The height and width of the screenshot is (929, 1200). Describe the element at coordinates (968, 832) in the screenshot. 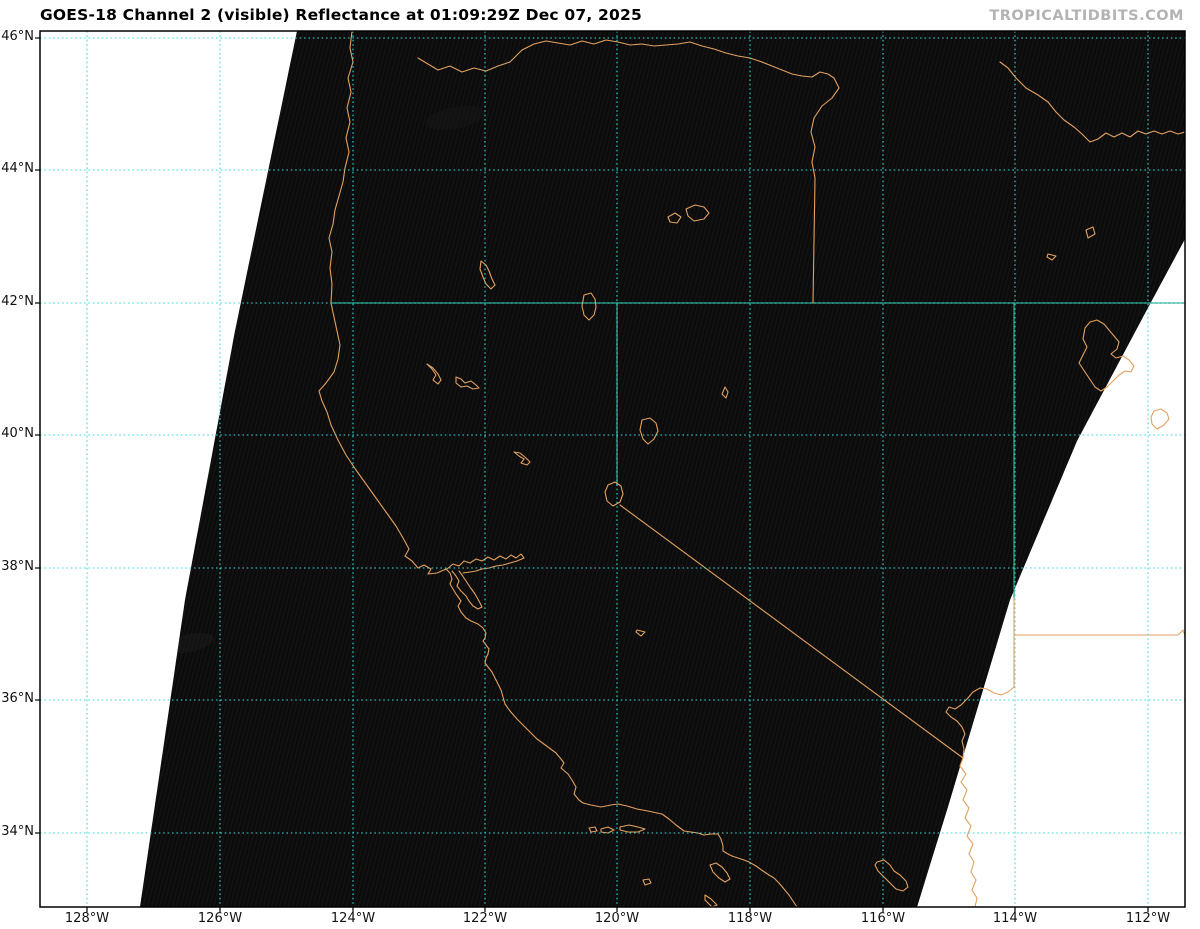

I see `colorado-river-south-path` at that location.